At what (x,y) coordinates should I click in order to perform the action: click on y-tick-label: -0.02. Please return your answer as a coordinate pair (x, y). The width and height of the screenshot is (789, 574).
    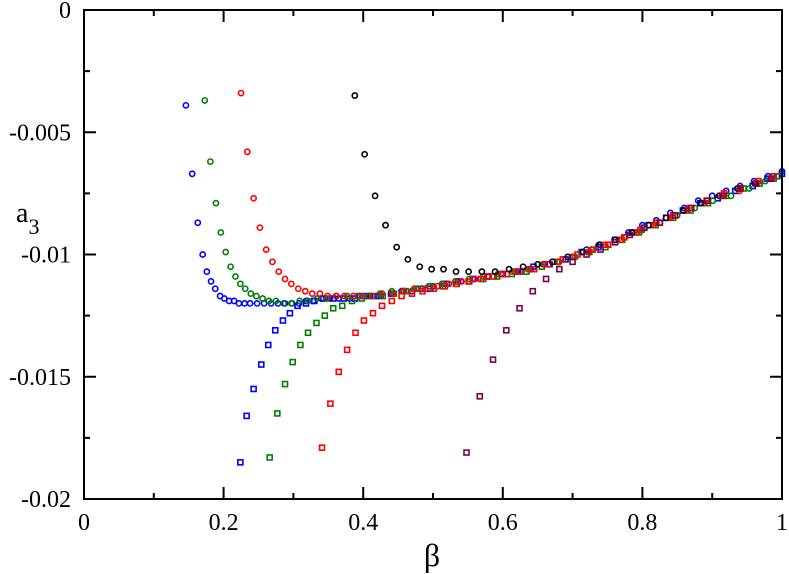
    Looking at the image, I should click on (46, 500).